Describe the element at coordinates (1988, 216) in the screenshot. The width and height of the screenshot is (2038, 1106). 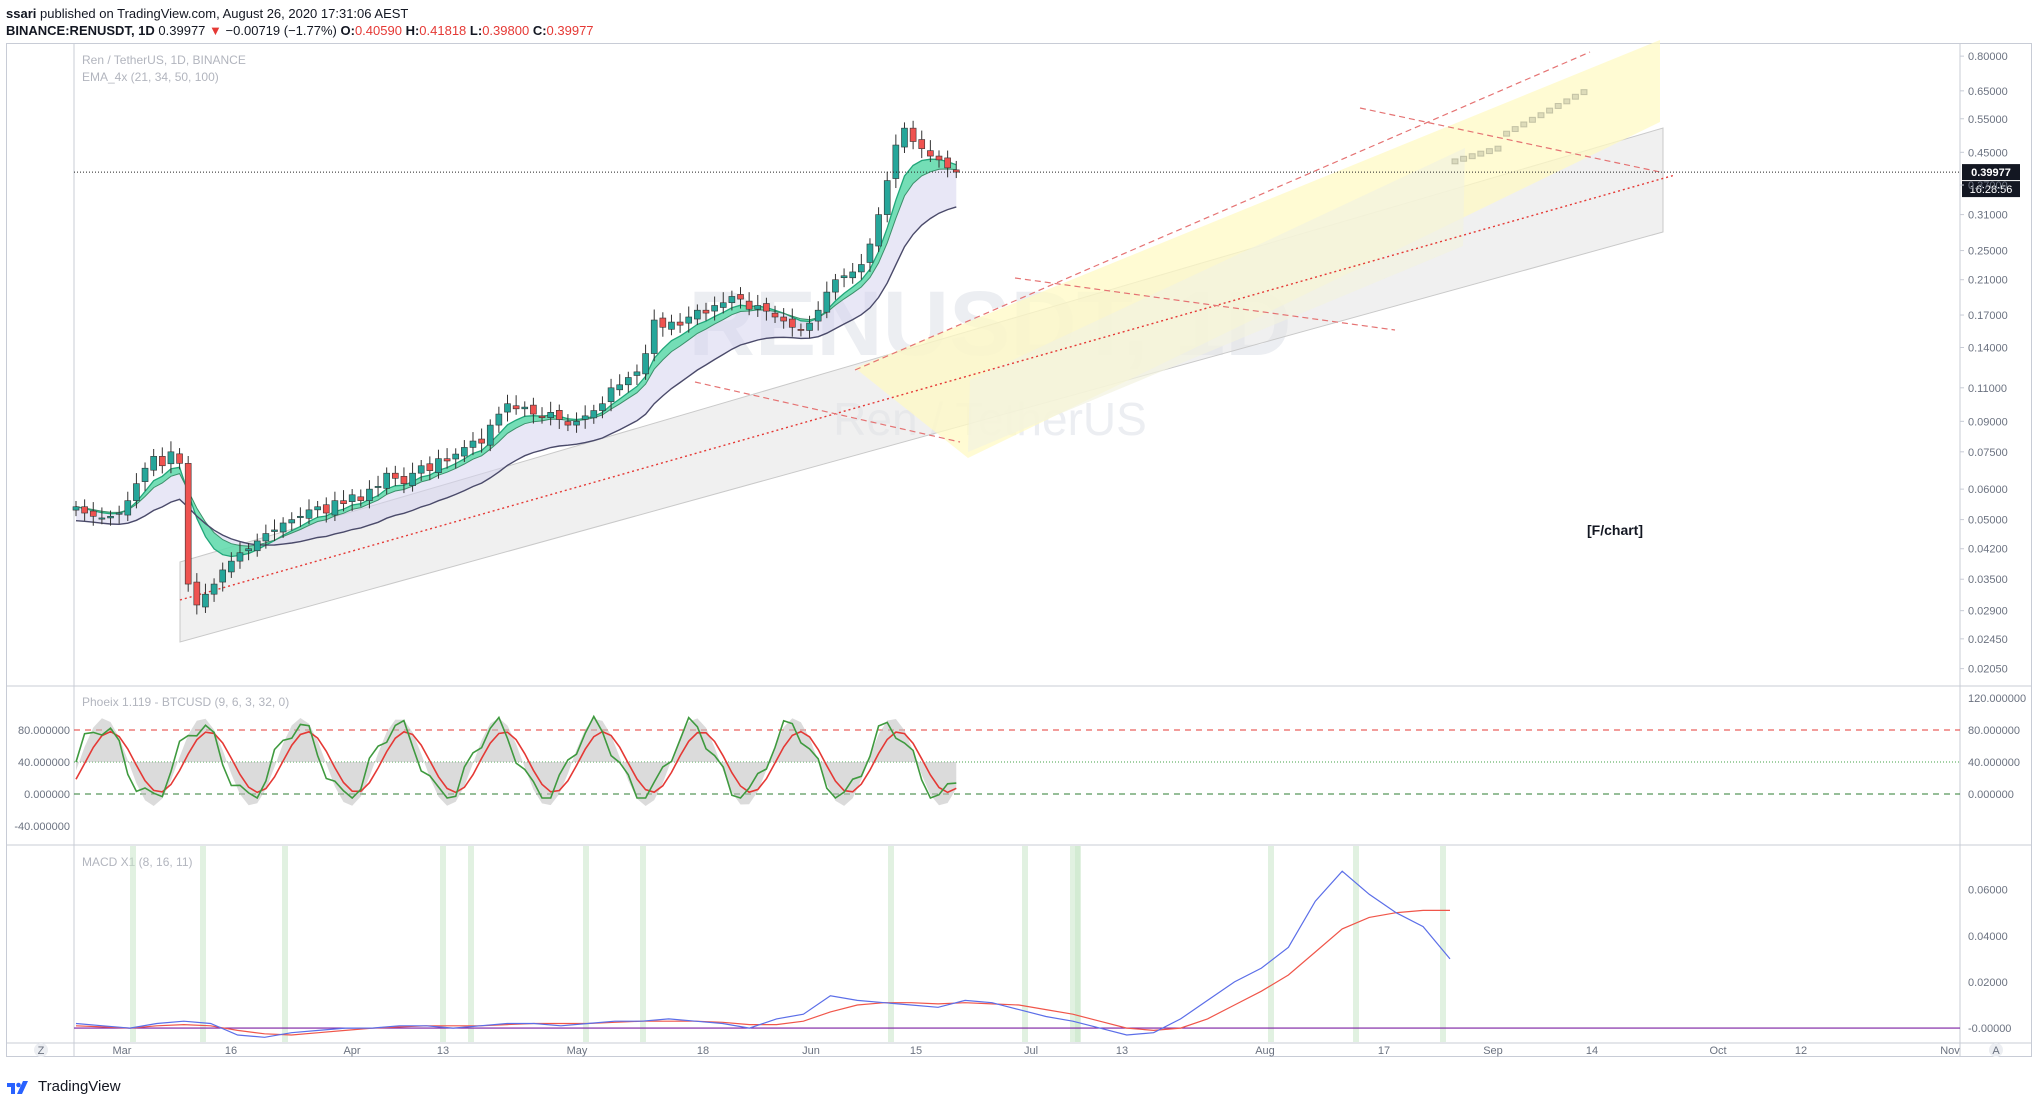
I see `price-tick-label: 0.31000` at that location.